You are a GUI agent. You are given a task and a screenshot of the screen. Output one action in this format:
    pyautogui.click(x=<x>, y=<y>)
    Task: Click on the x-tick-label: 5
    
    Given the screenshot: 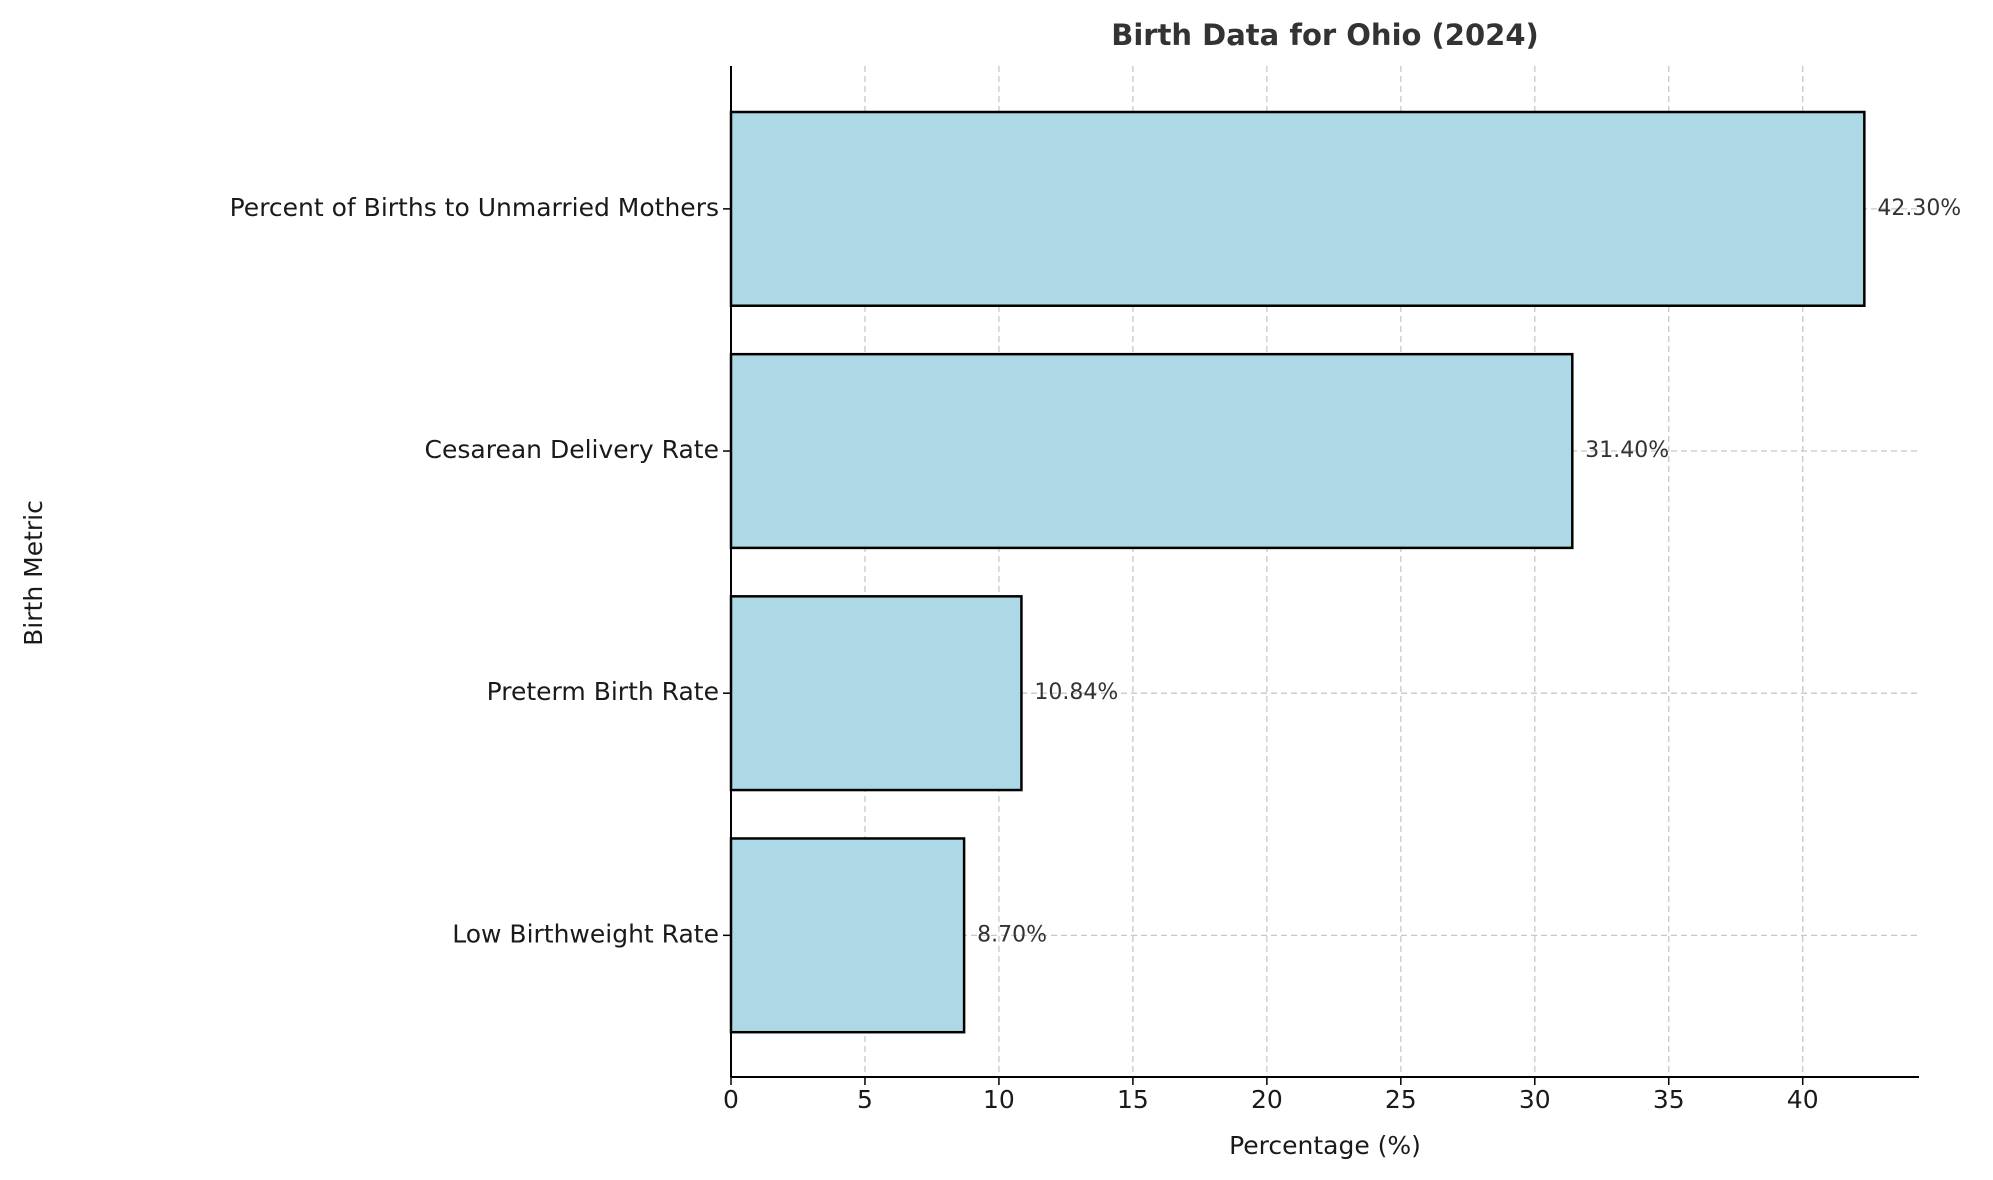 What is the action you would take?
    pyautogui.click(x=865, y=1099)
    